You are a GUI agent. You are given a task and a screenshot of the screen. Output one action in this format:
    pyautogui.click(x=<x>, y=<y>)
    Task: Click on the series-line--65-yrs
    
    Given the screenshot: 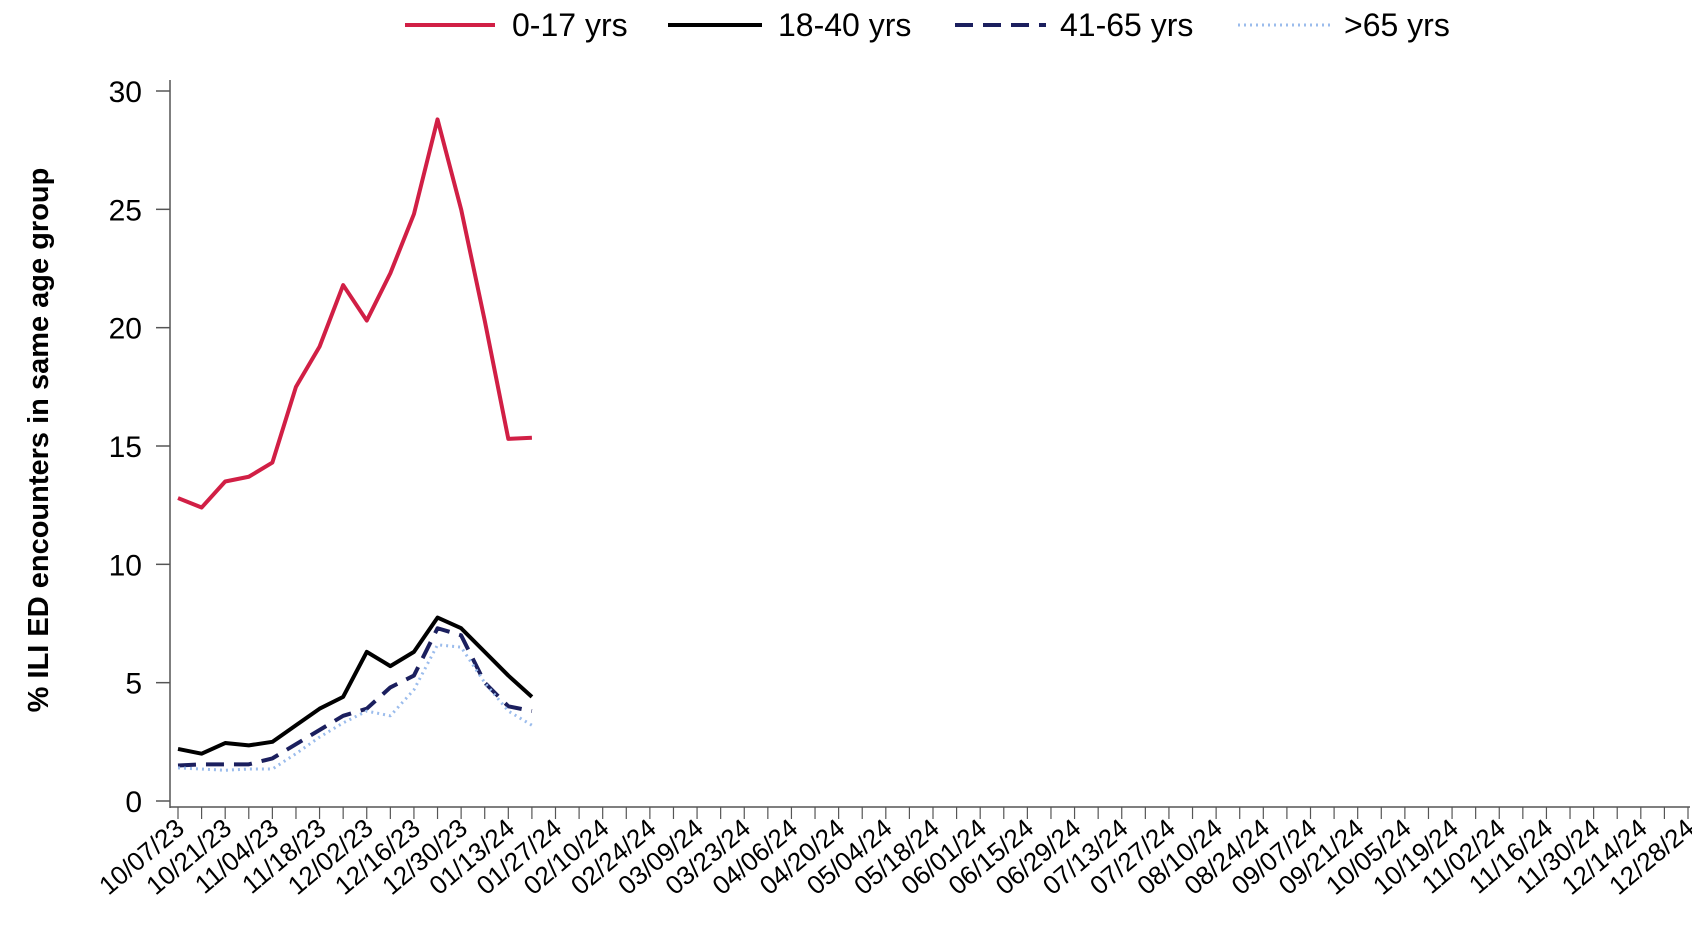 What is the action you would take?
    pyautogui.click(x=355, y=707)
    